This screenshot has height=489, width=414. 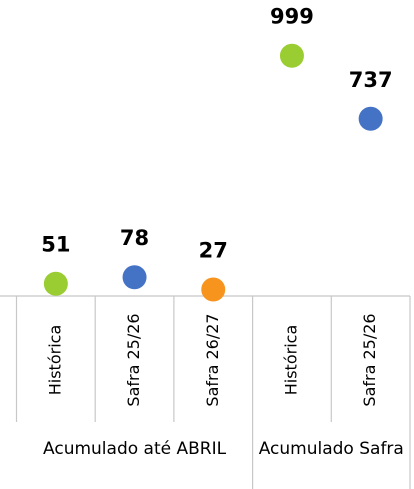 I want to click on category-label: Safra 26/27, so click(x=212, y=359).